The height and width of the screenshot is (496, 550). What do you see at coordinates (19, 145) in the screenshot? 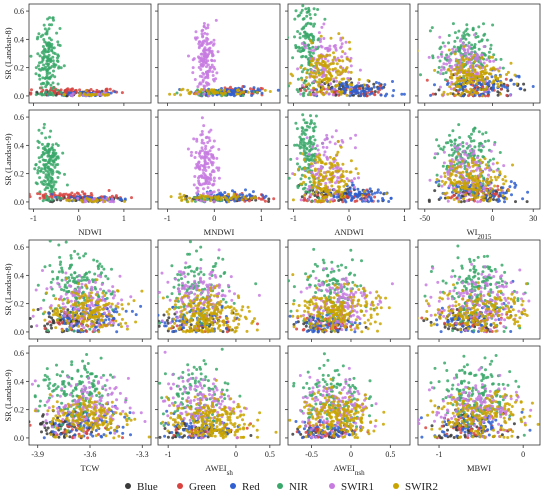
I see `y-tick-label: 0.4` at bounding box center [19, 145].